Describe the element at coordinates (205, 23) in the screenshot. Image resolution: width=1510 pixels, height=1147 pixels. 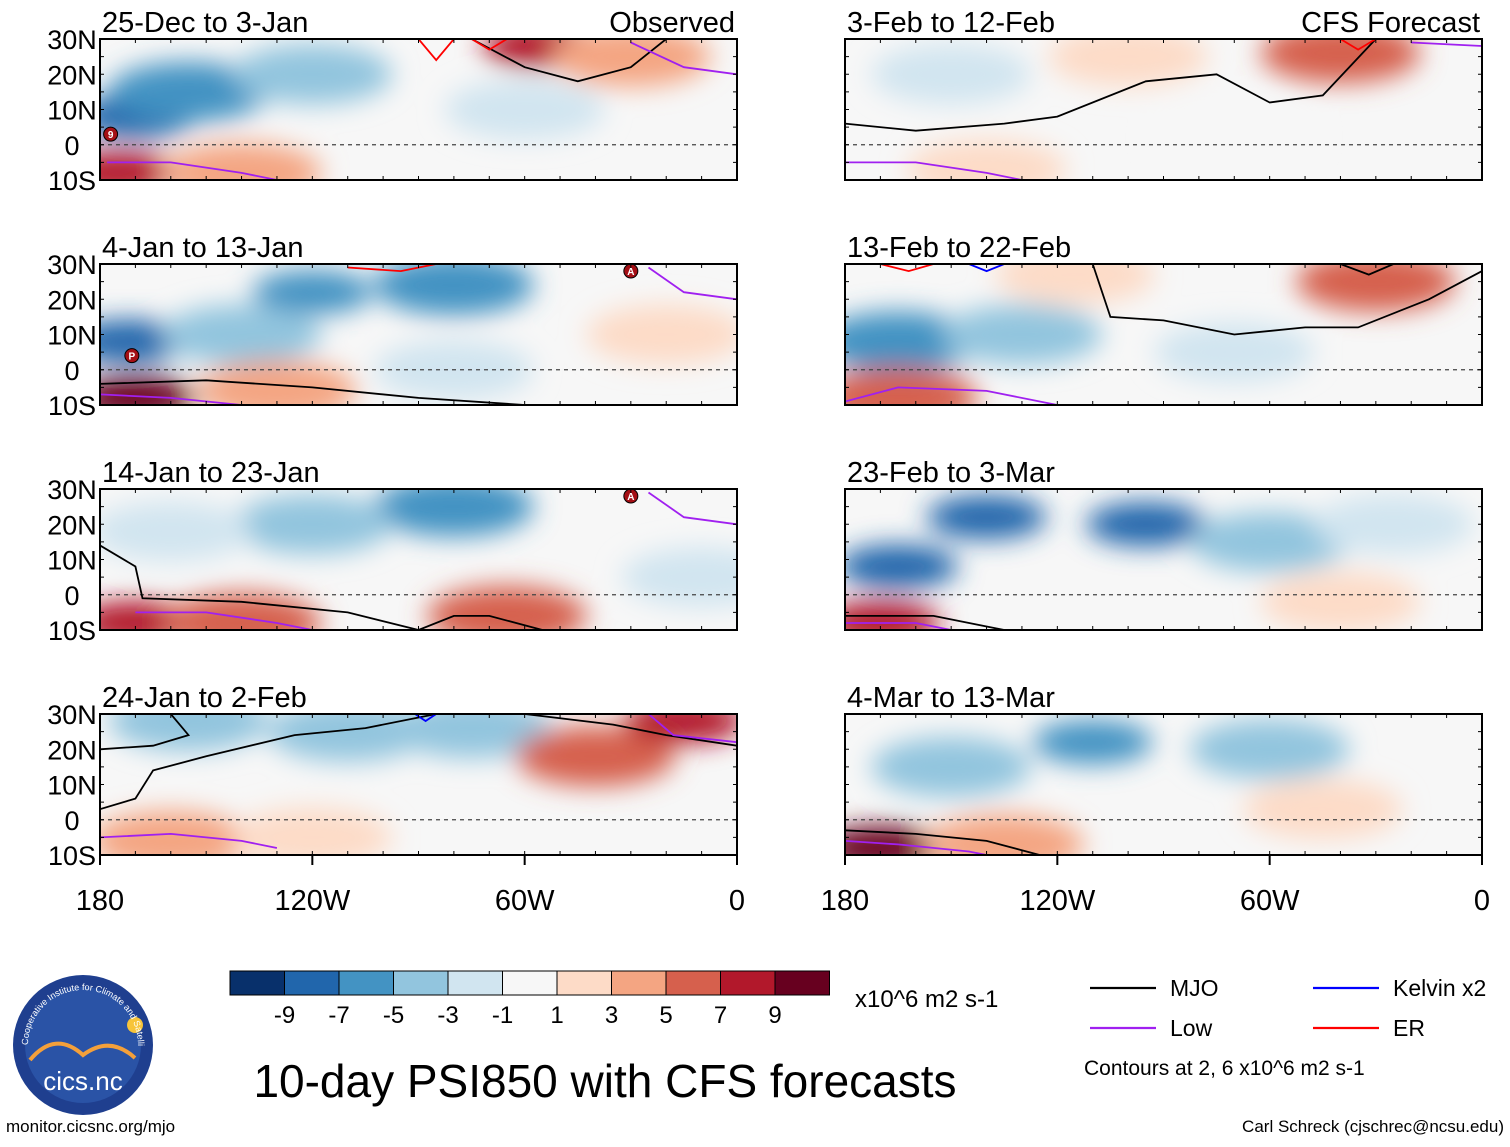
I see `panel-title: 25-Dec to 3-Jan` at that location.